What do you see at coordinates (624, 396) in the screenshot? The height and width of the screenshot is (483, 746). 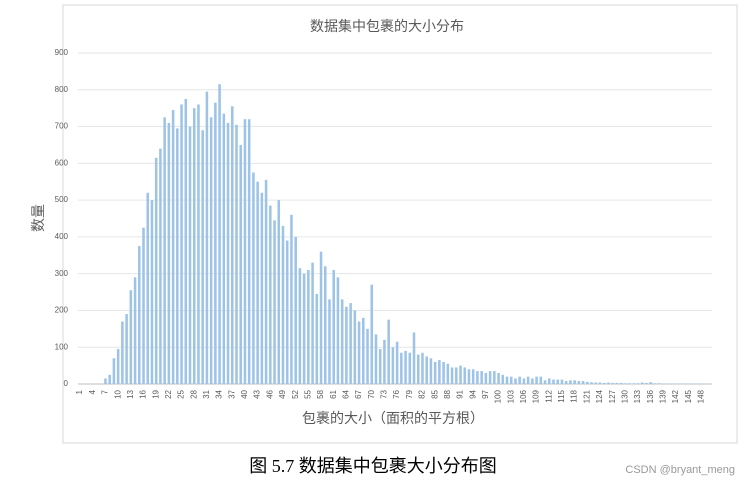 I see `x-tick-label: 130` at bounding box center [624, 396].